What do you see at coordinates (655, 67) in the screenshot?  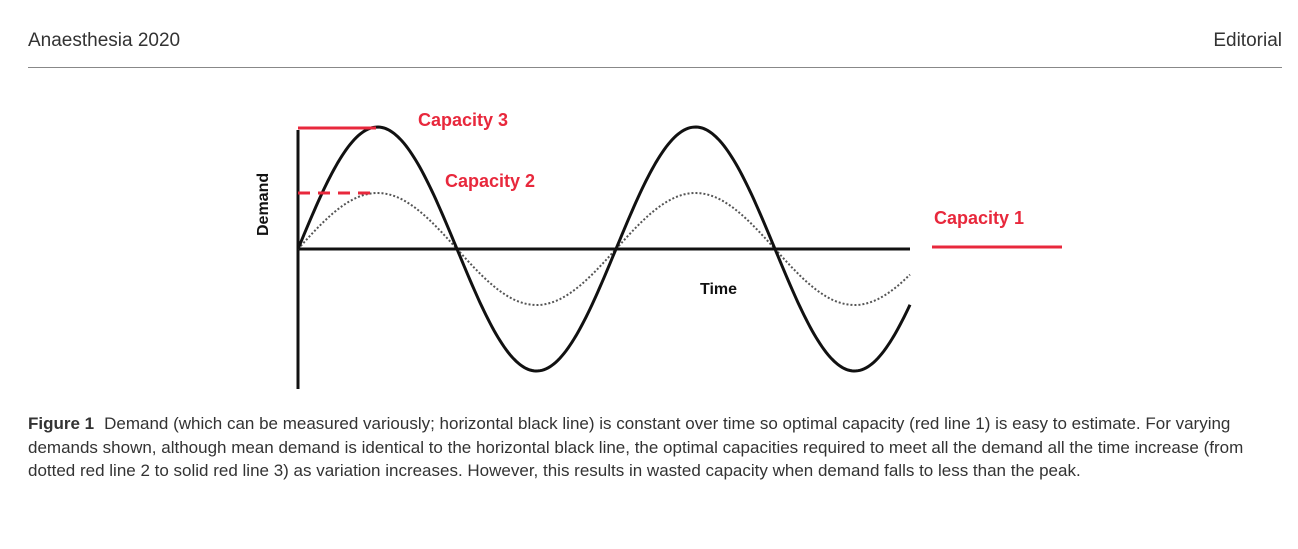 I see `header-divider` at bounding box center [655, 67].